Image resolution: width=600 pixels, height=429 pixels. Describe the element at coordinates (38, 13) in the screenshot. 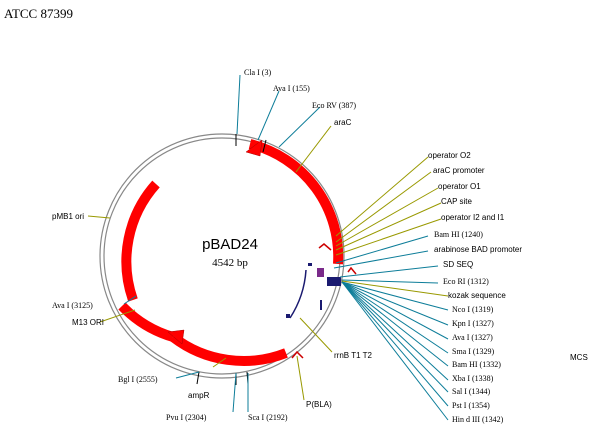

I see `strain-title: ATCC 87399` at that location.